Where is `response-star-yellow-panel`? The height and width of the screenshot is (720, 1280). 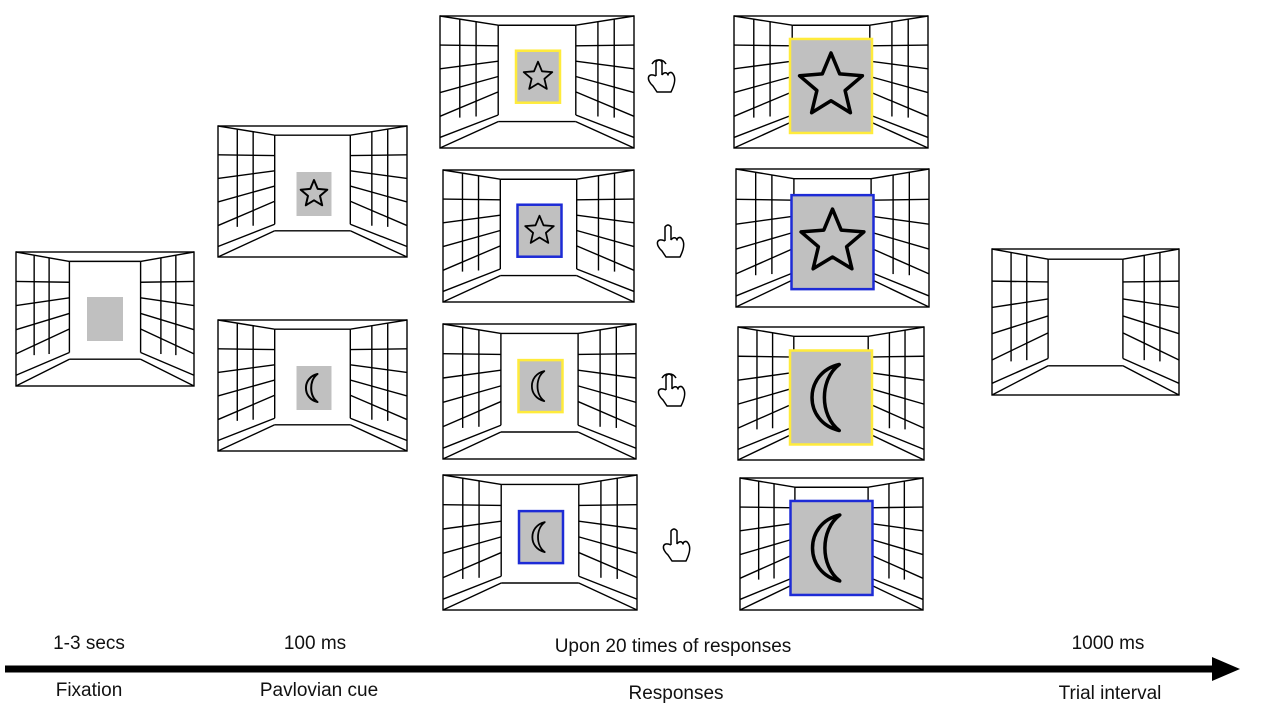 response-star-yellow-panel is located at coordinates (537, 82).